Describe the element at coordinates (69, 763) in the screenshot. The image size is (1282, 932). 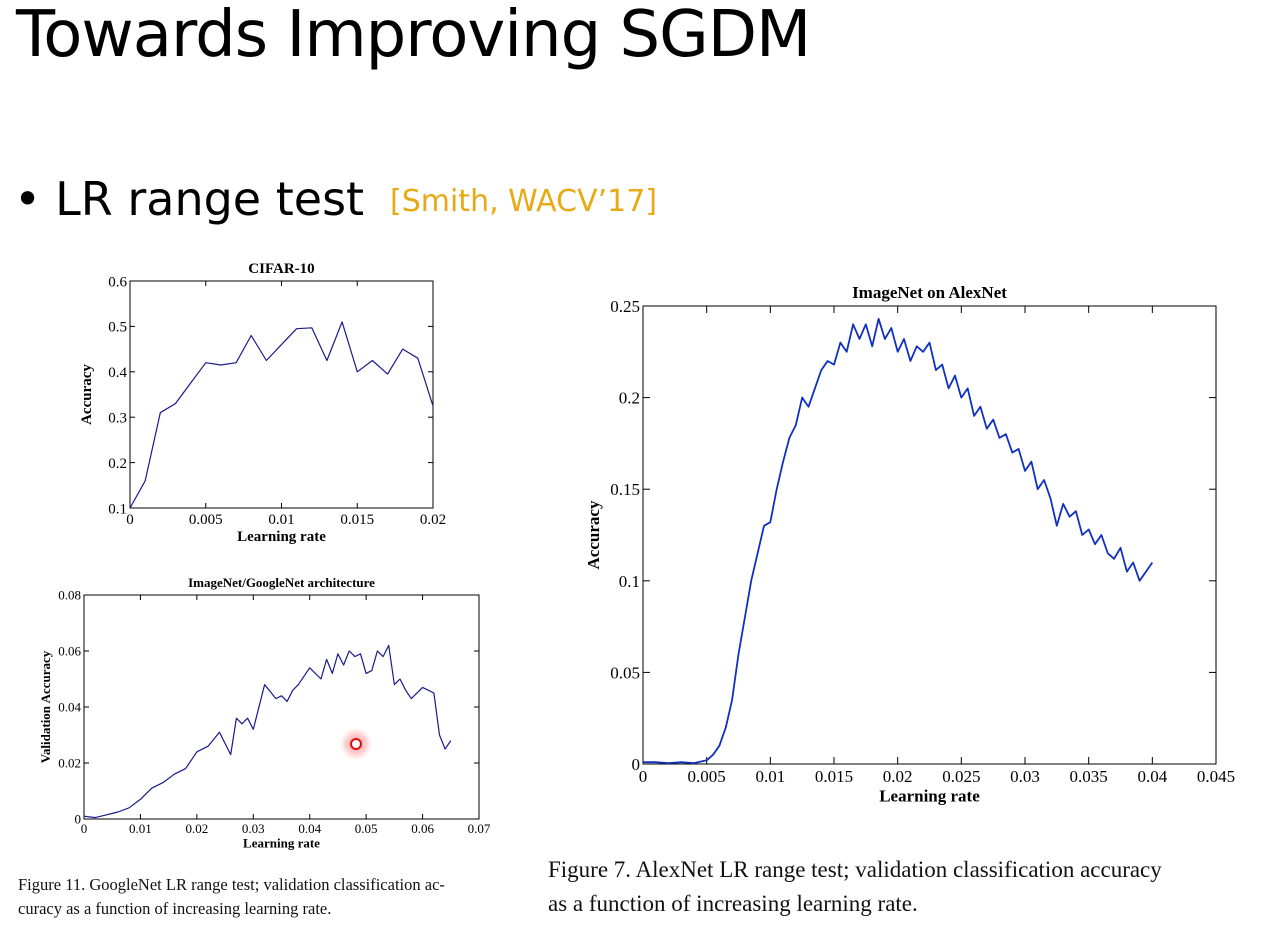
I see `y-tick-label: 0.02` at that location.